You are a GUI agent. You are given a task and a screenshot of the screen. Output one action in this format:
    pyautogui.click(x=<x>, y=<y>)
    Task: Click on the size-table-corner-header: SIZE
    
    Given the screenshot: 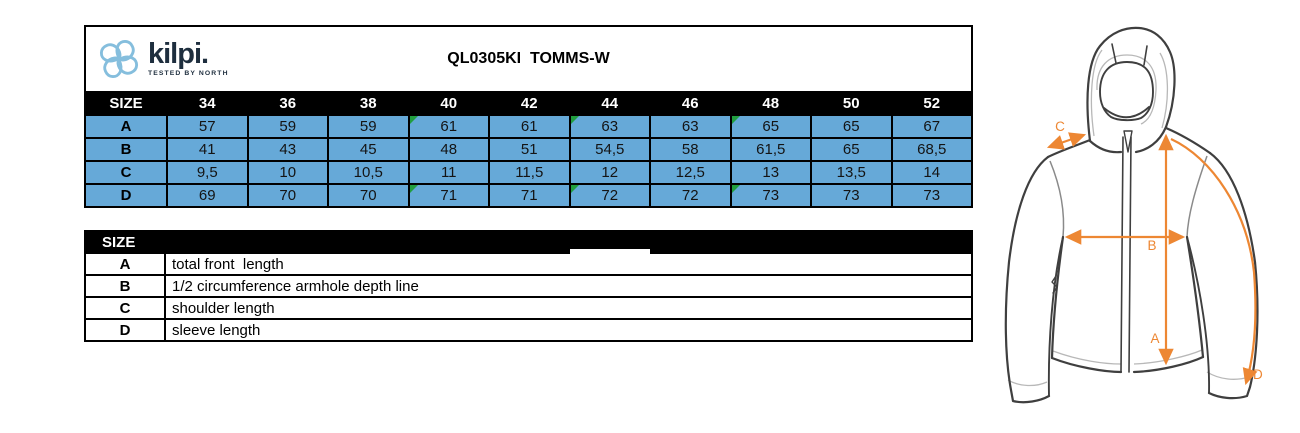 What is the action you would take?
    pyautogui.click(x=126, y=103)
    